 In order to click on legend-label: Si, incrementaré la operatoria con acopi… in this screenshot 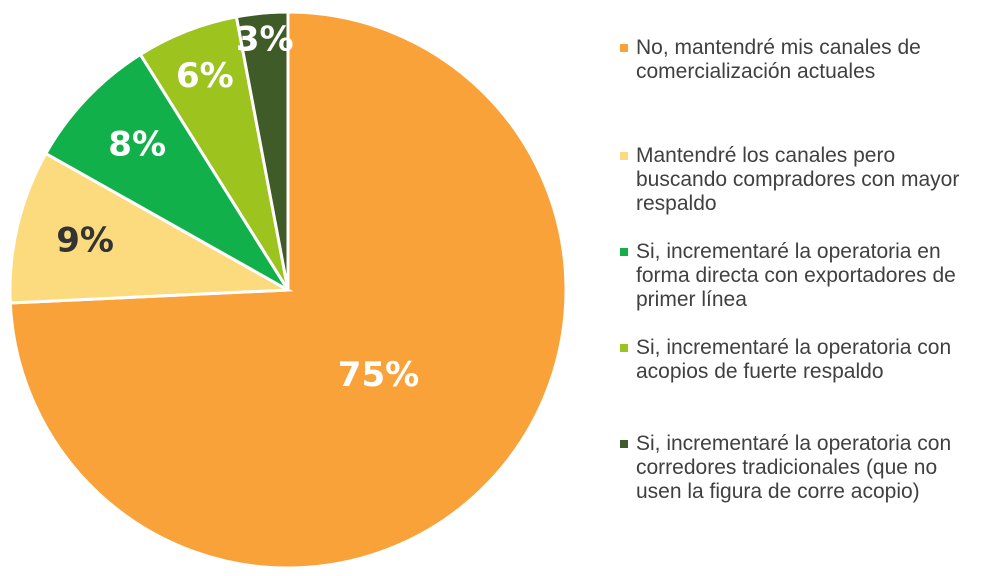, I will do `click(794, 359)`.